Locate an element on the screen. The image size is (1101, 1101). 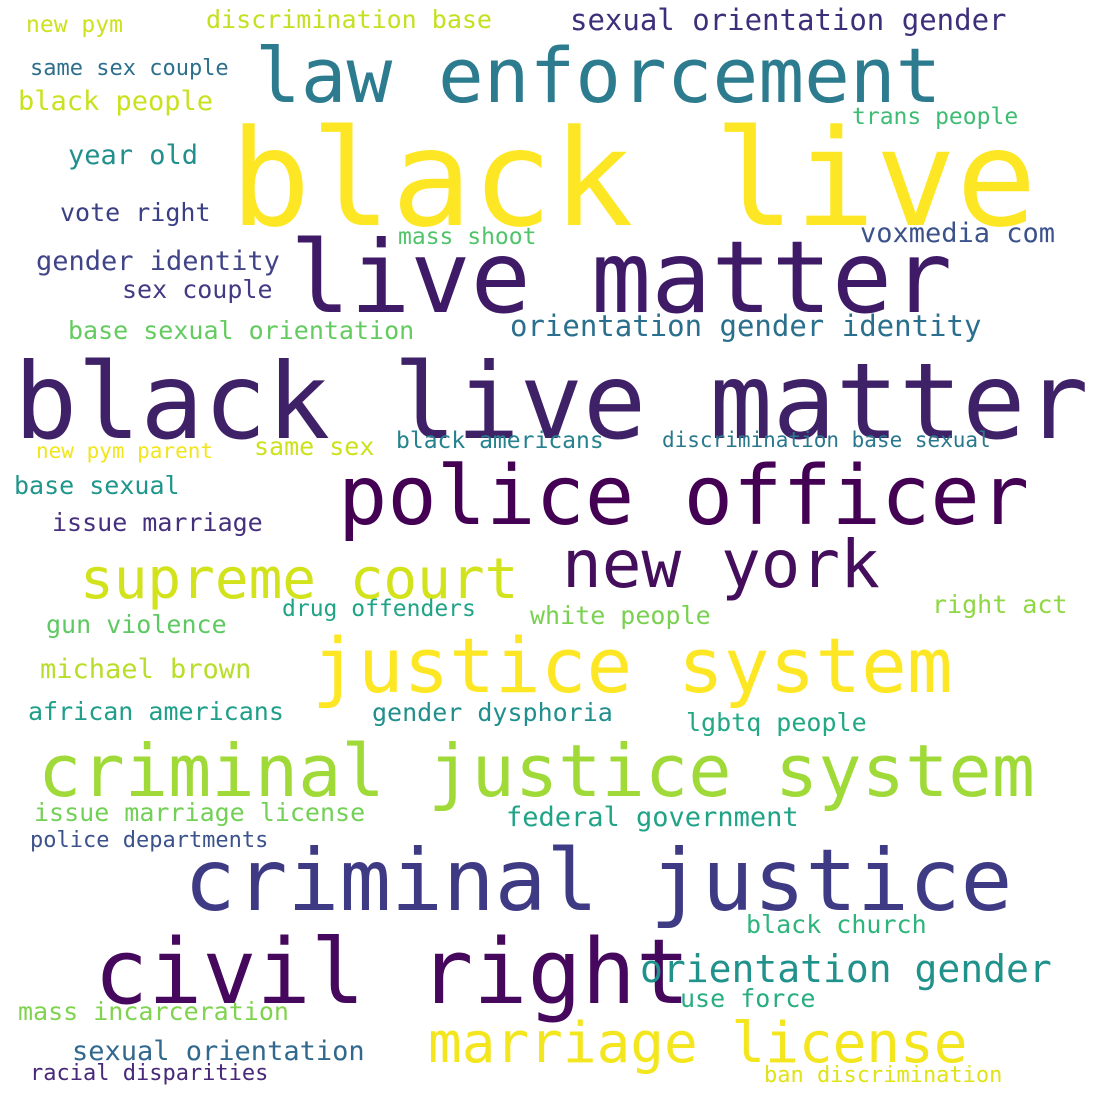
word: gender identity is located at coordinates (158, 261).